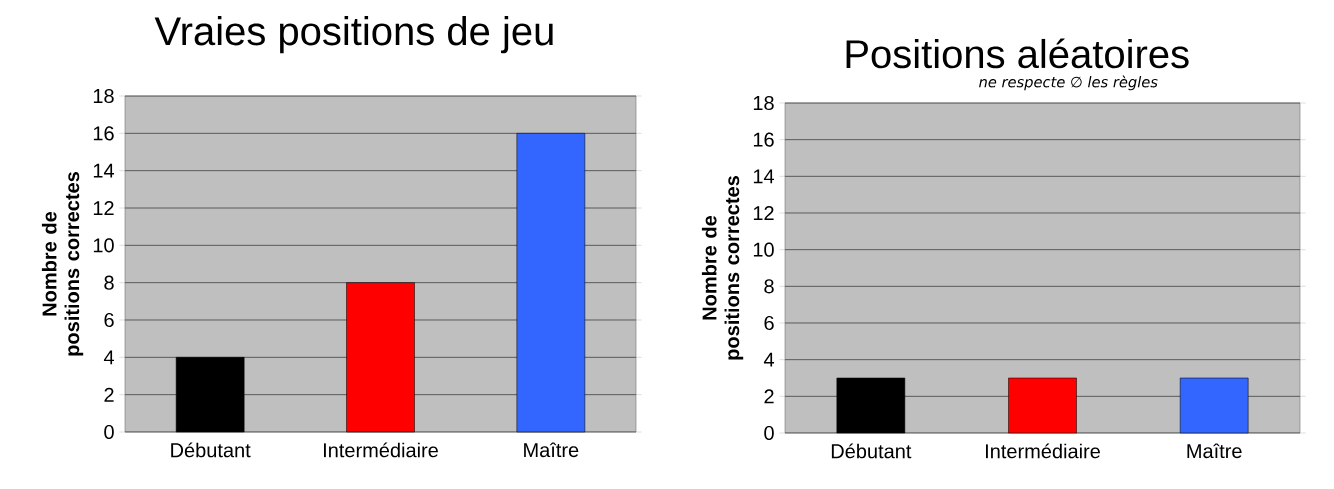 This screenshot has width=1334, height=489. What do you see at coordinates (1017, 53) in the screenshot?
I see `chart-title: Positions aléatoires` at bounding box center [1017, 53].